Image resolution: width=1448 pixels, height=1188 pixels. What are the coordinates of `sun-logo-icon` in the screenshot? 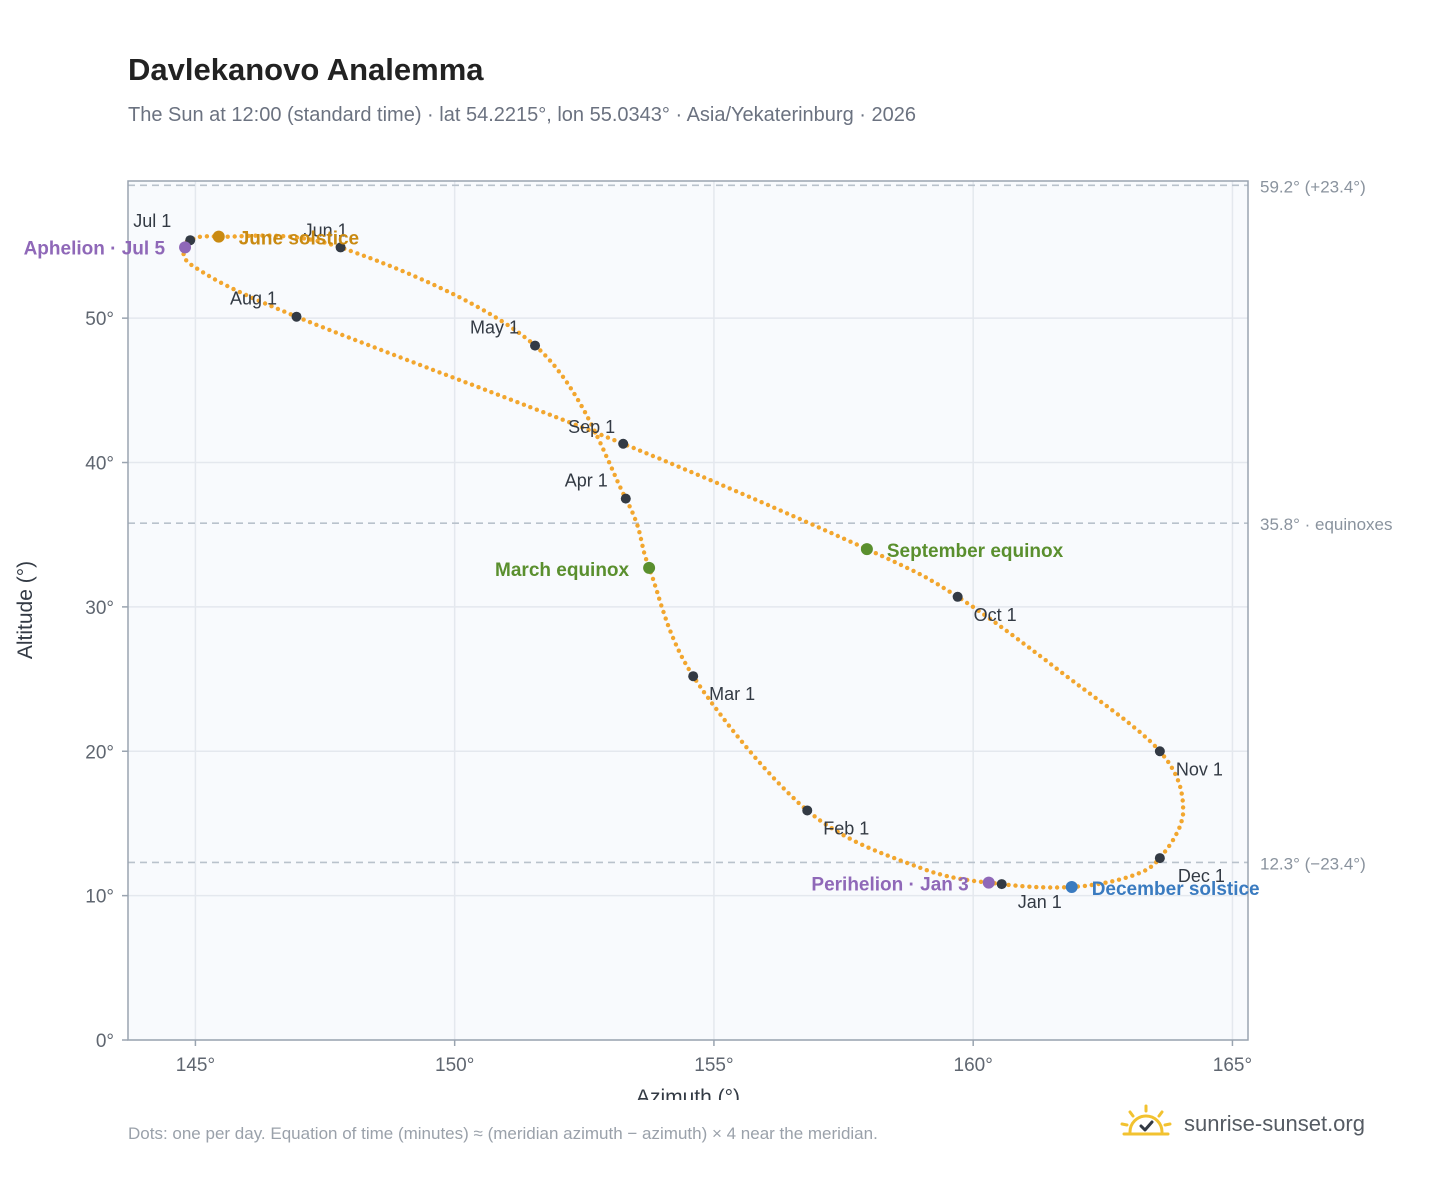 It's located at (1146, 1124).